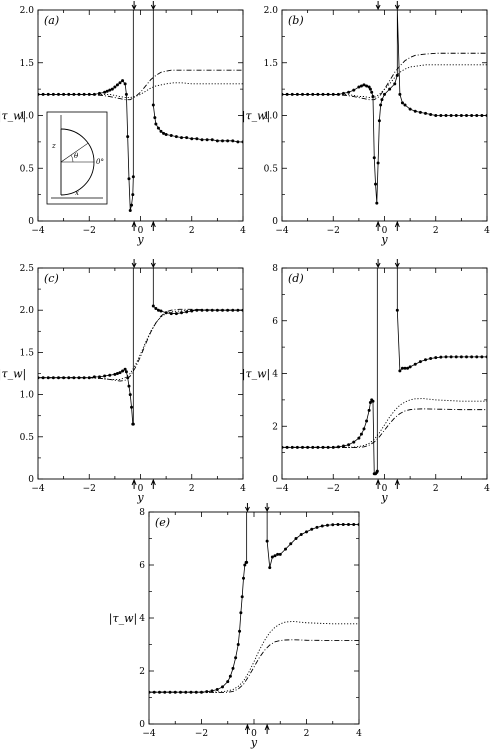 This screenshot has height=750, width=494. What do you see at coordinates (76, 156) in the screenshot?
I see `inset-label-1: θ` at bounding box center [76, 156].